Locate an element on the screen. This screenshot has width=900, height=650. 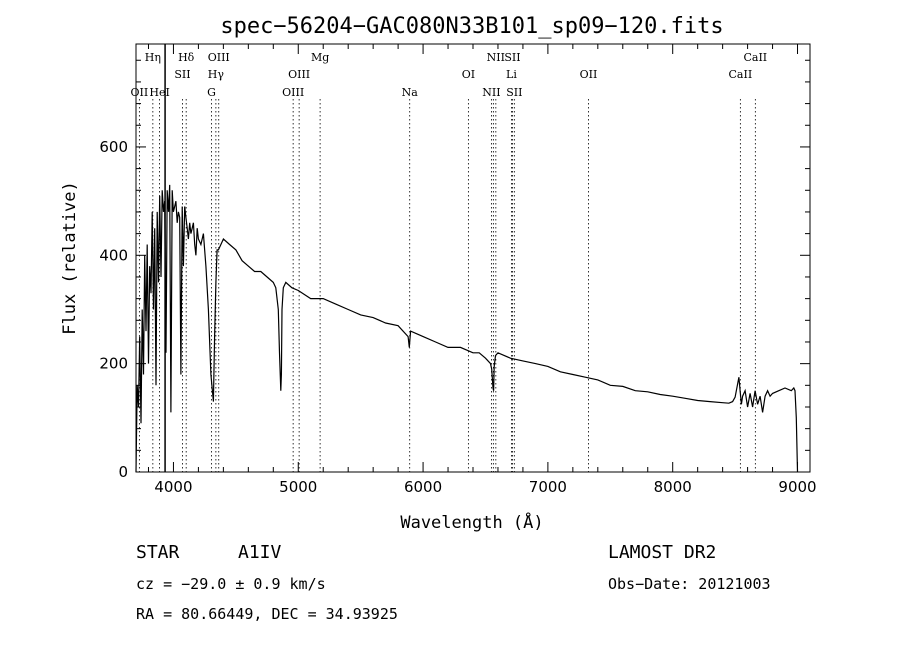
x-tick-label: 5000 is located at coordinates (298, 487).